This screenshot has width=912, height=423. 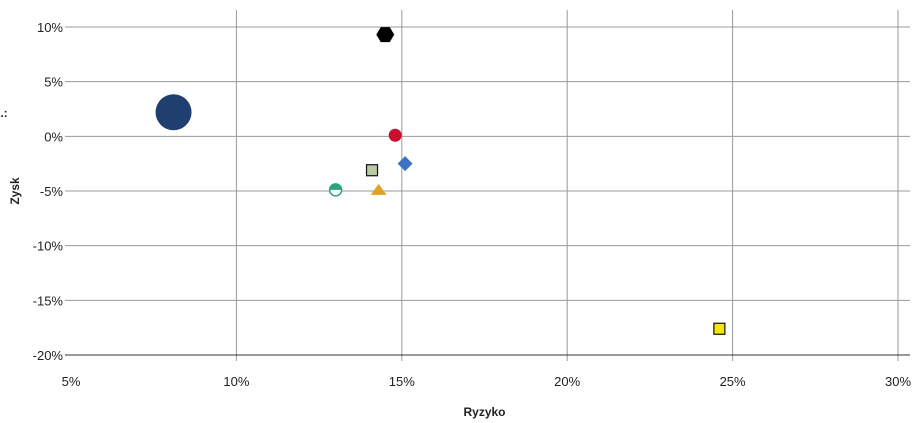 What do you see at coordinates (402, 381) in the screenshot?
I see `x-tick-label: 15%` at bounding box center [402, 381].